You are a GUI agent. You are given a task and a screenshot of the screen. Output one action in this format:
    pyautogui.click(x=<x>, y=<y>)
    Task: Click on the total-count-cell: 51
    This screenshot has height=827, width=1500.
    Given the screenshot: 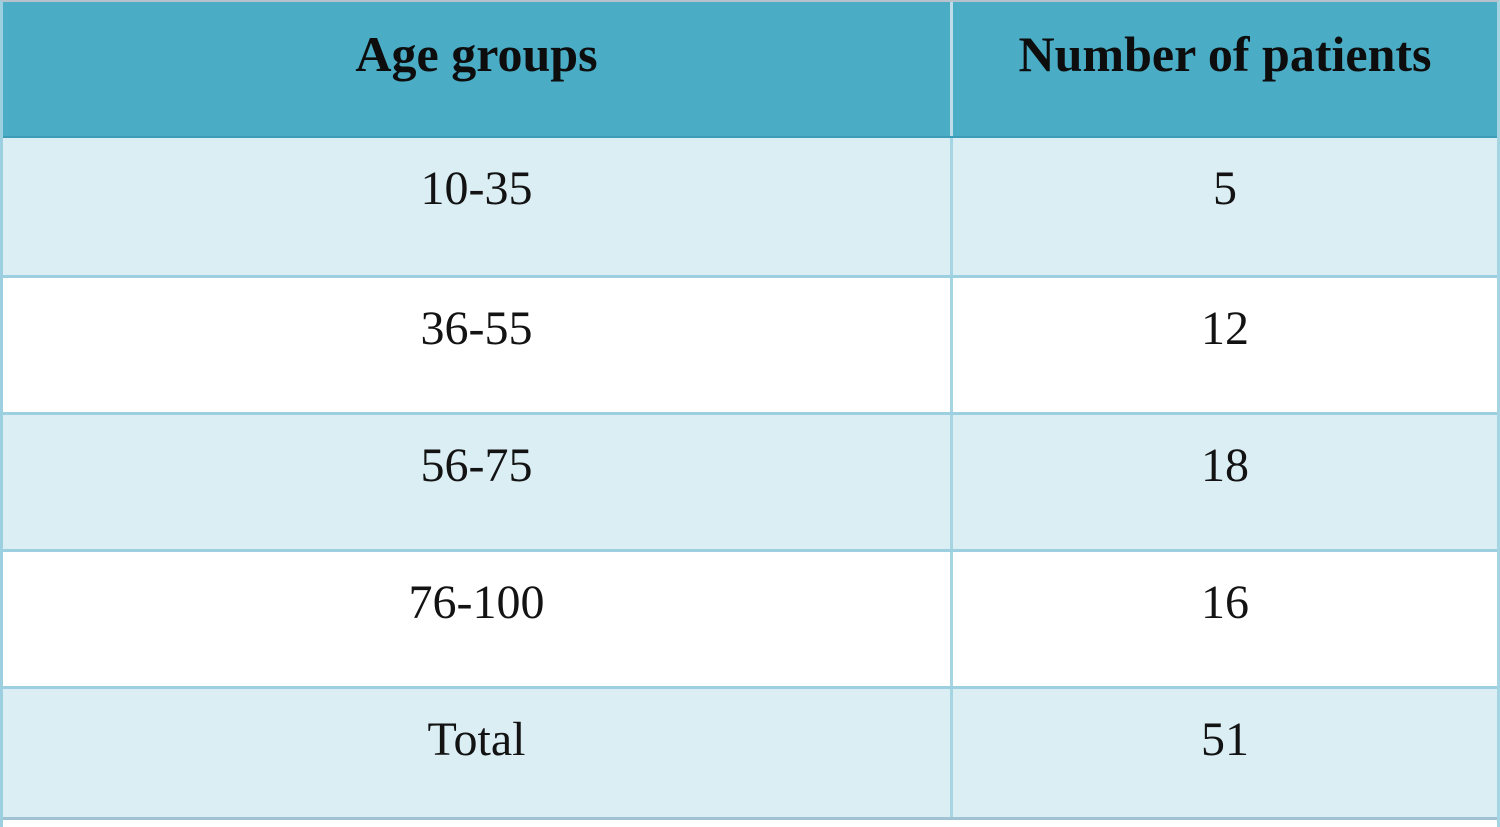 What is the action you would take?
    pyautogui.click(x=1225, y=739)
    